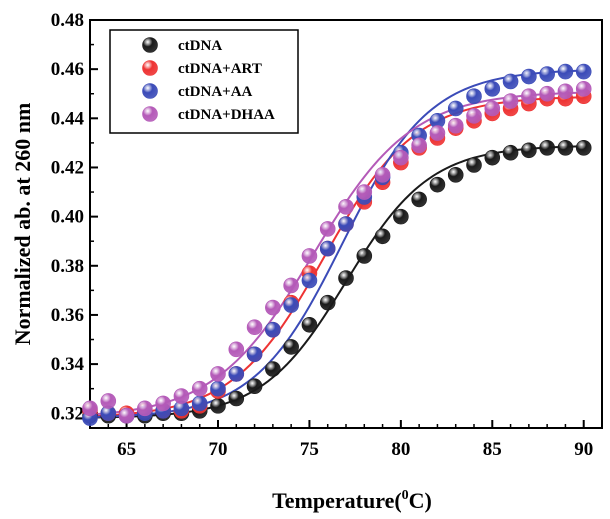 This screenshot has width=610, height=519. I want to click on y-tick-label: 0.46, so click(67, 69).